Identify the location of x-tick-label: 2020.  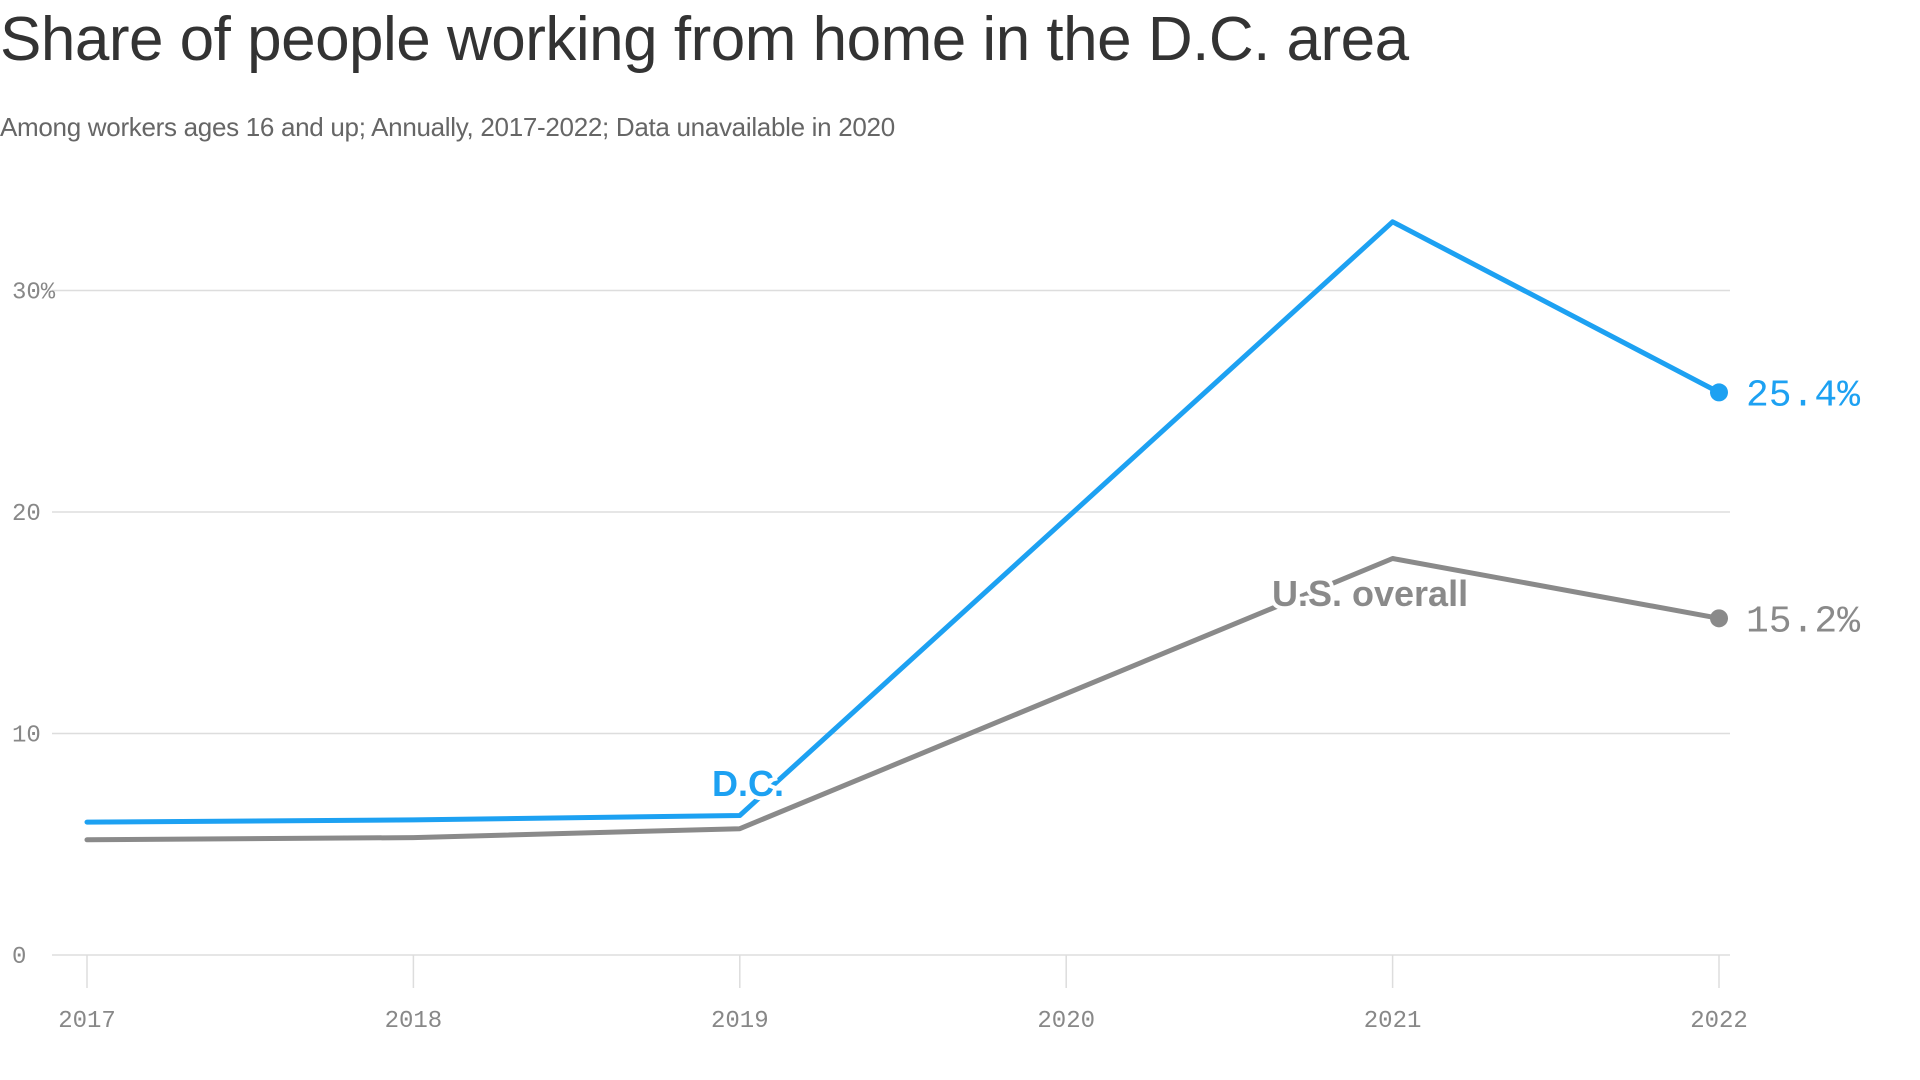
(1066, 1021).